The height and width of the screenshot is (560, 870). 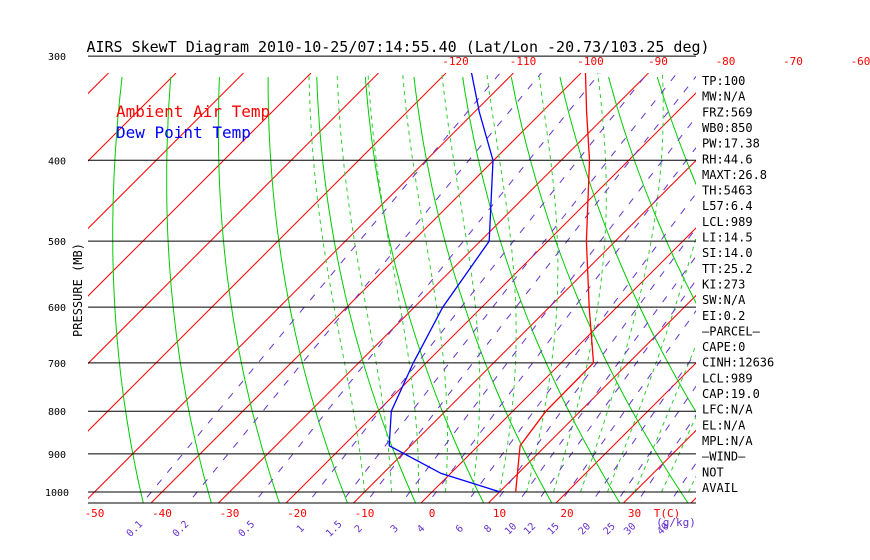 I want to click on bottom-temp-tick-label: 0, so click(x=432, y=513).